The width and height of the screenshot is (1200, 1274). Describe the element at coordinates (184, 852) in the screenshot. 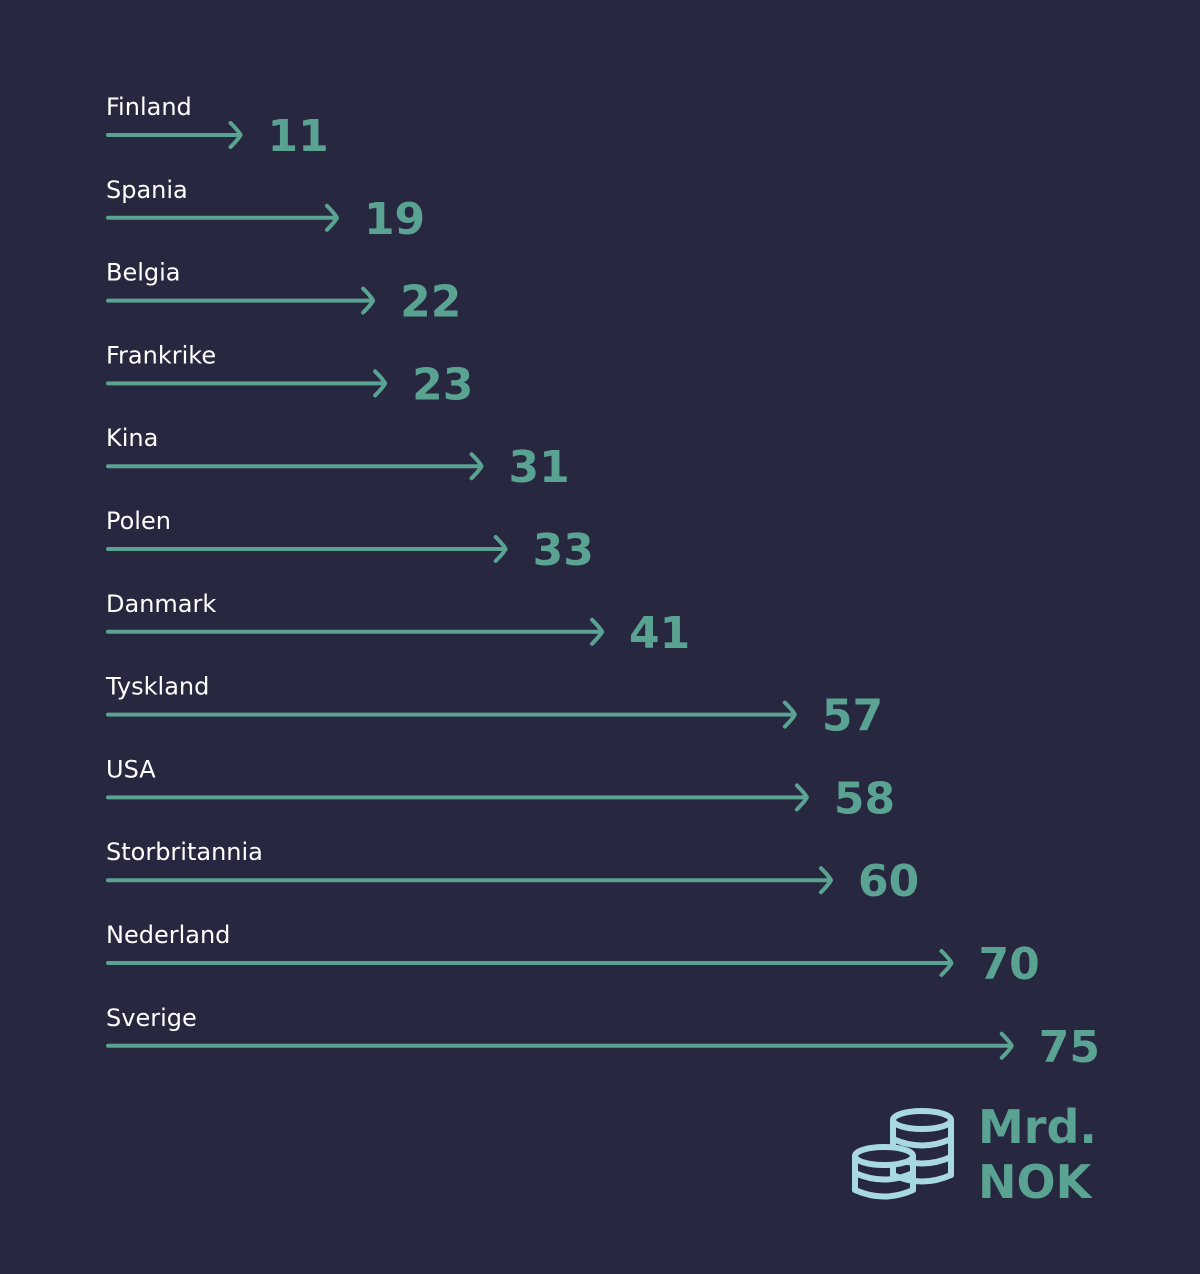

I see `category-label: Storbritannia` at that location.